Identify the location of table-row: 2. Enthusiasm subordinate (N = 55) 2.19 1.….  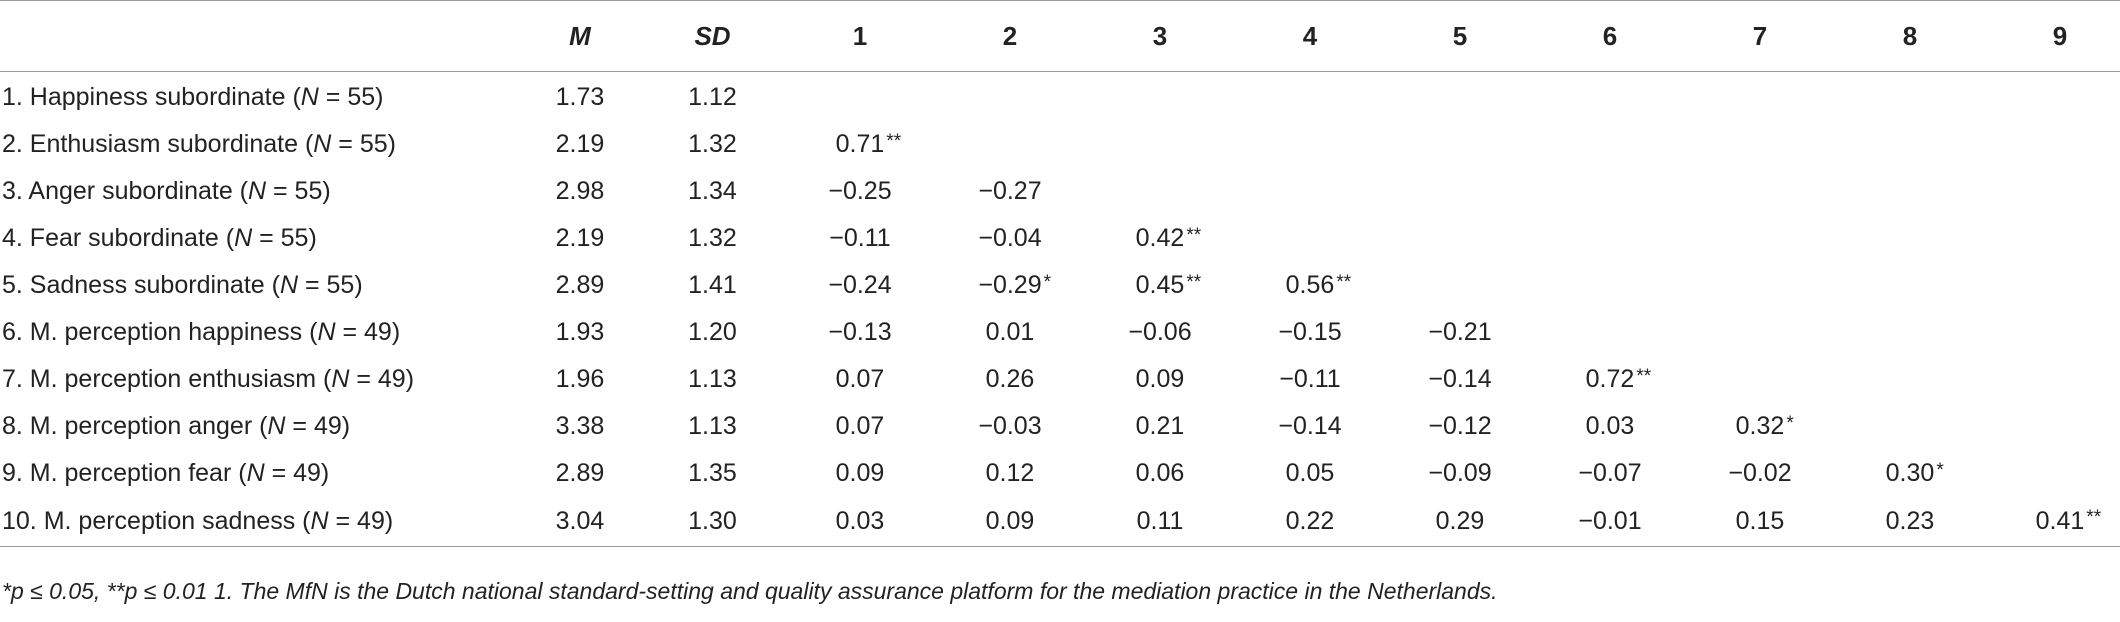
(1060, 144).